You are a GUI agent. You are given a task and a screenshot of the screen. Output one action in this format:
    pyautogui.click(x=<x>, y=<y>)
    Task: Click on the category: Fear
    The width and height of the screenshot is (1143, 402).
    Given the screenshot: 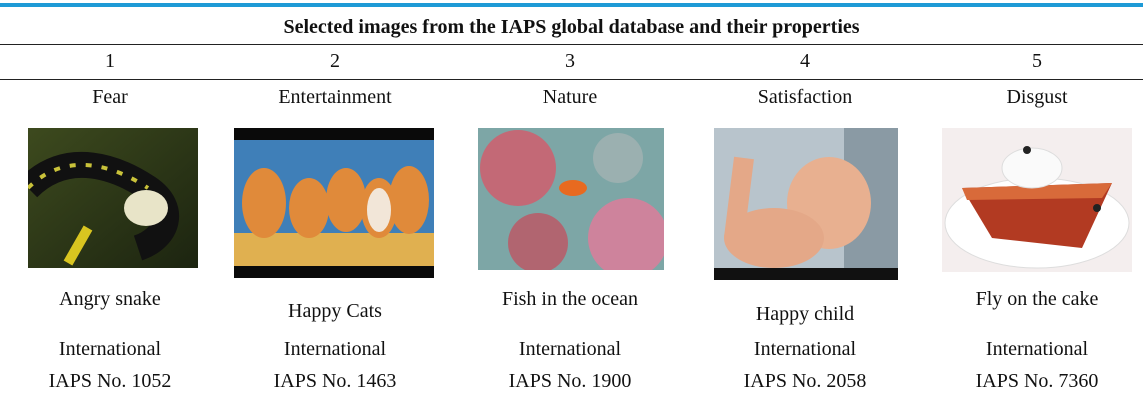 What is the action you would take?
    pyautogui.click(x=110, y=97)
    